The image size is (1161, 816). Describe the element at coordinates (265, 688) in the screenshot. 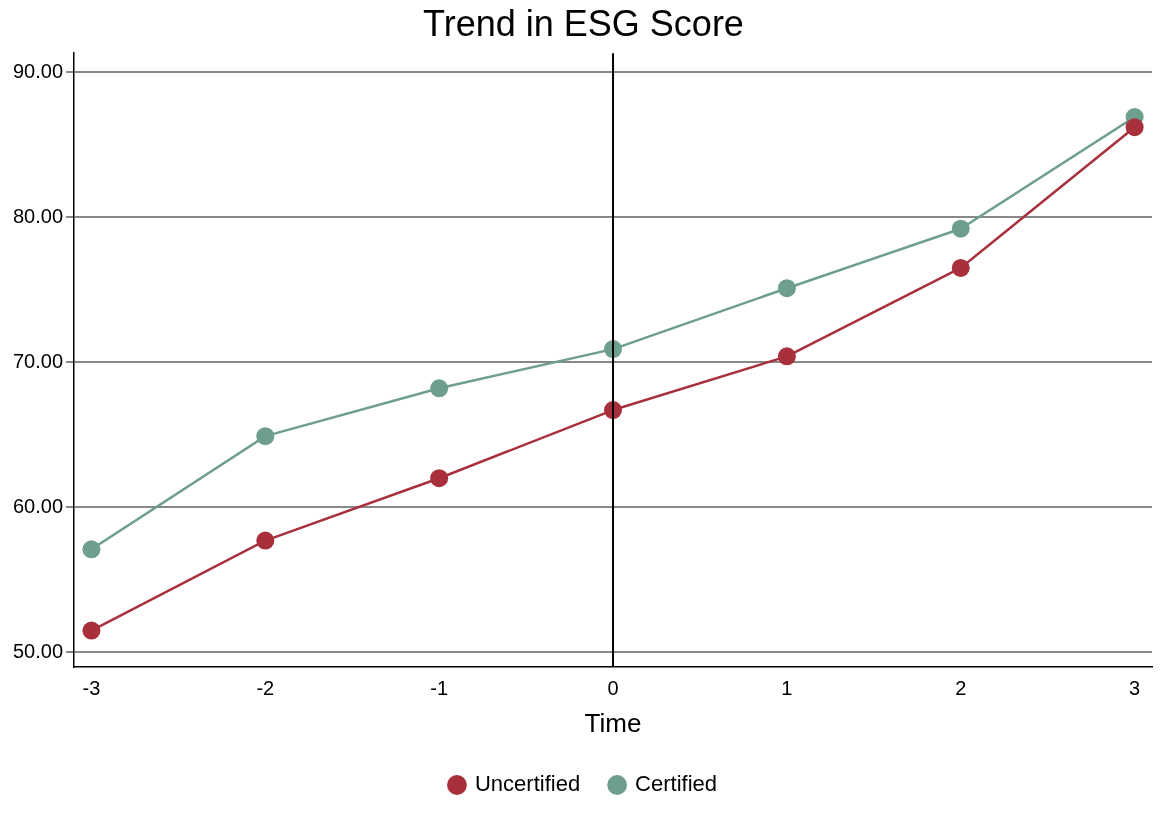

I see `x-tick-label: -2` at that location.